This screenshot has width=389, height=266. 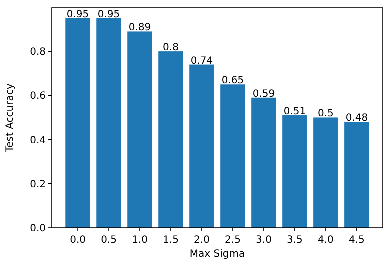 What do you see at coordinates (38, 229) in the screenshot?
I see `y-tick-label: 0.0` at bounding box center [38, 229].